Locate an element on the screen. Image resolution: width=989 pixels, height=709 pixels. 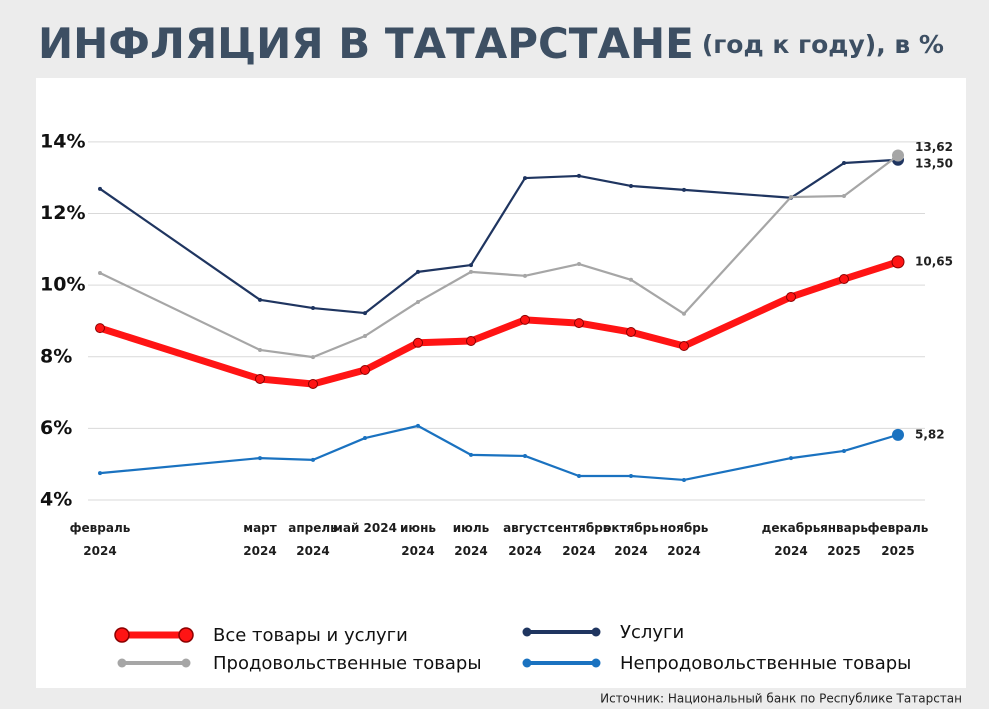
y-tick-label: 14% is located at coordinates (62, 141).